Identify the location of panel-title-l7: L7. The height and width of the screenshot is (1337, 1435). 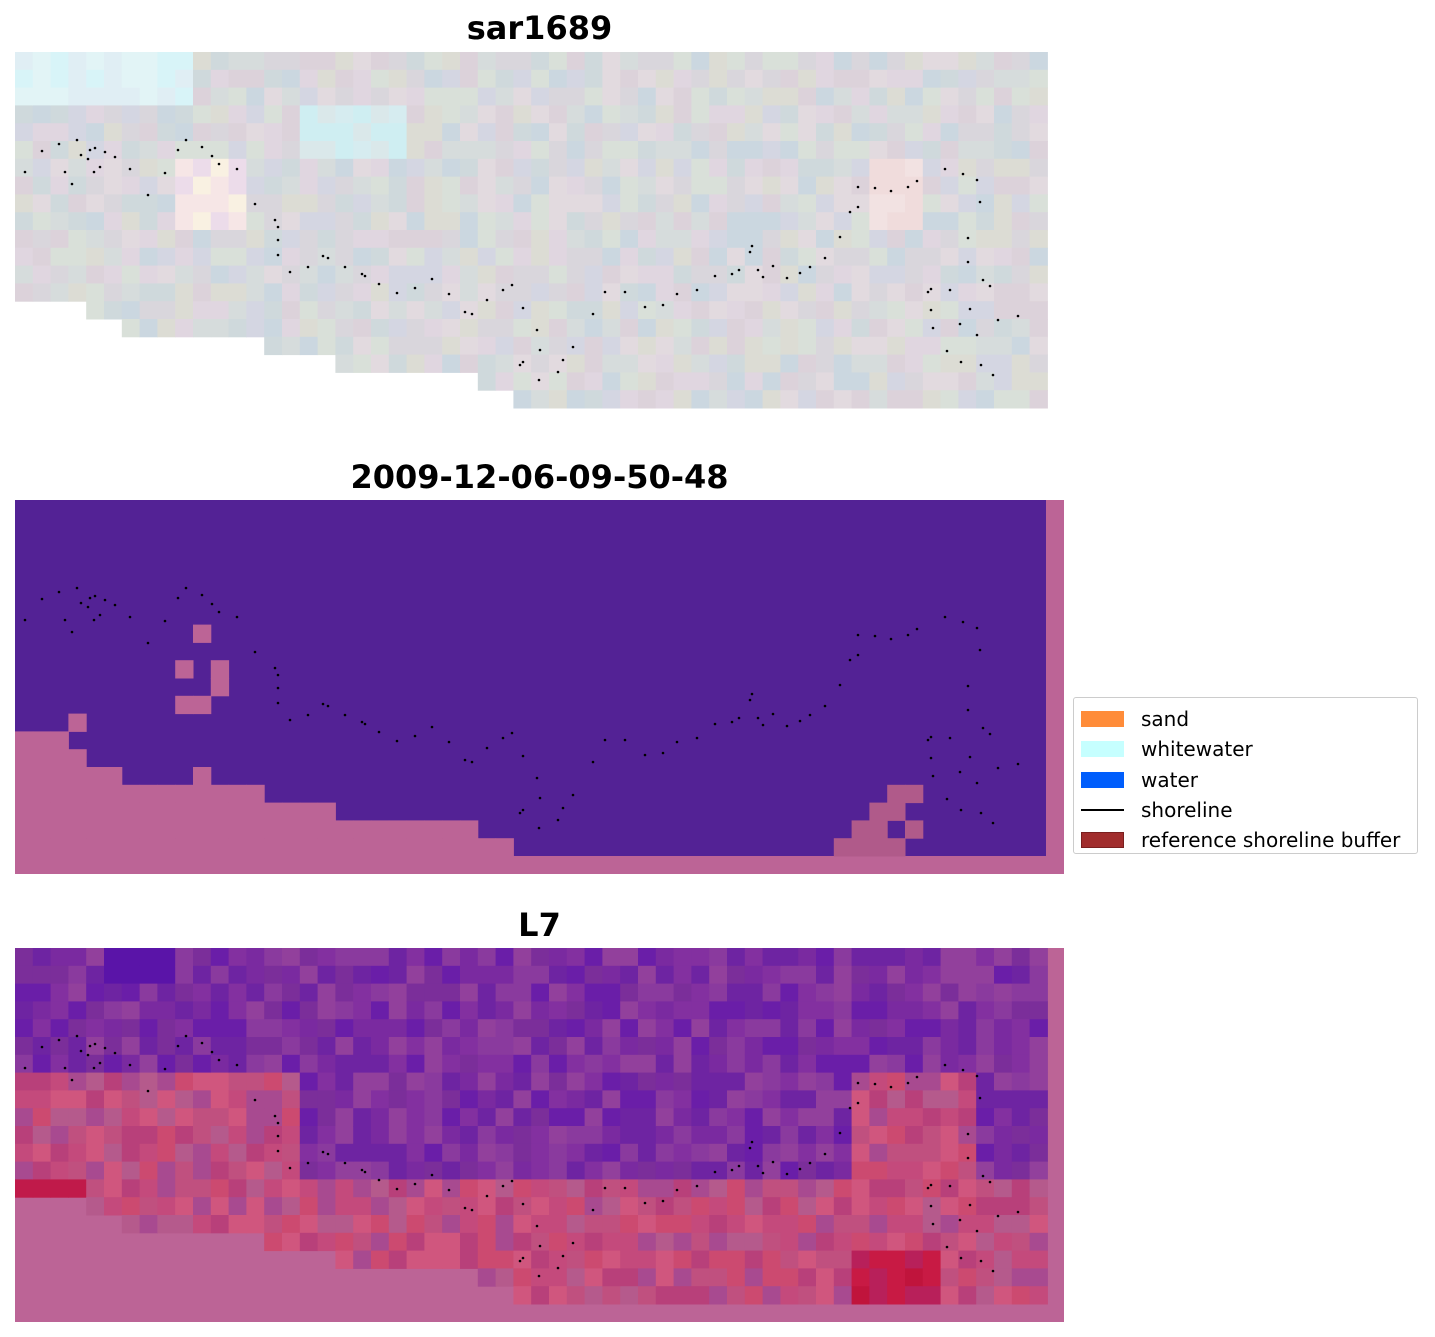
(539, 925).